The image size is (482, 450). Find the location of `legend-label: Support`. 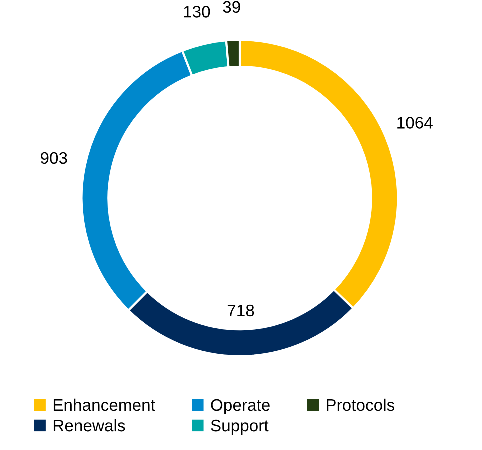

legend-label: Support is located at coordinates (240, 427).